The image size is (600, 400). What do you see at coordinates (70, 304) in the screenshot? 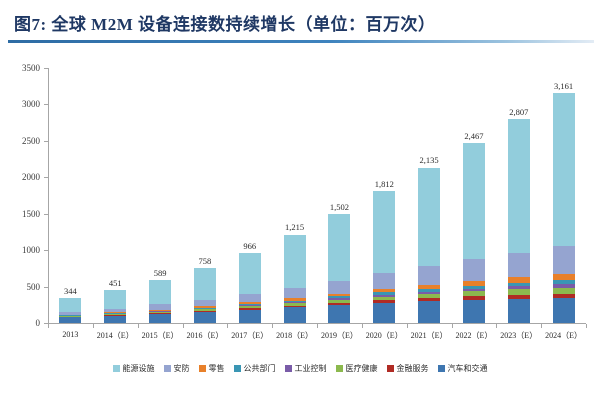
I see `stacked-bar: 344` at bounding box center [70, 304].